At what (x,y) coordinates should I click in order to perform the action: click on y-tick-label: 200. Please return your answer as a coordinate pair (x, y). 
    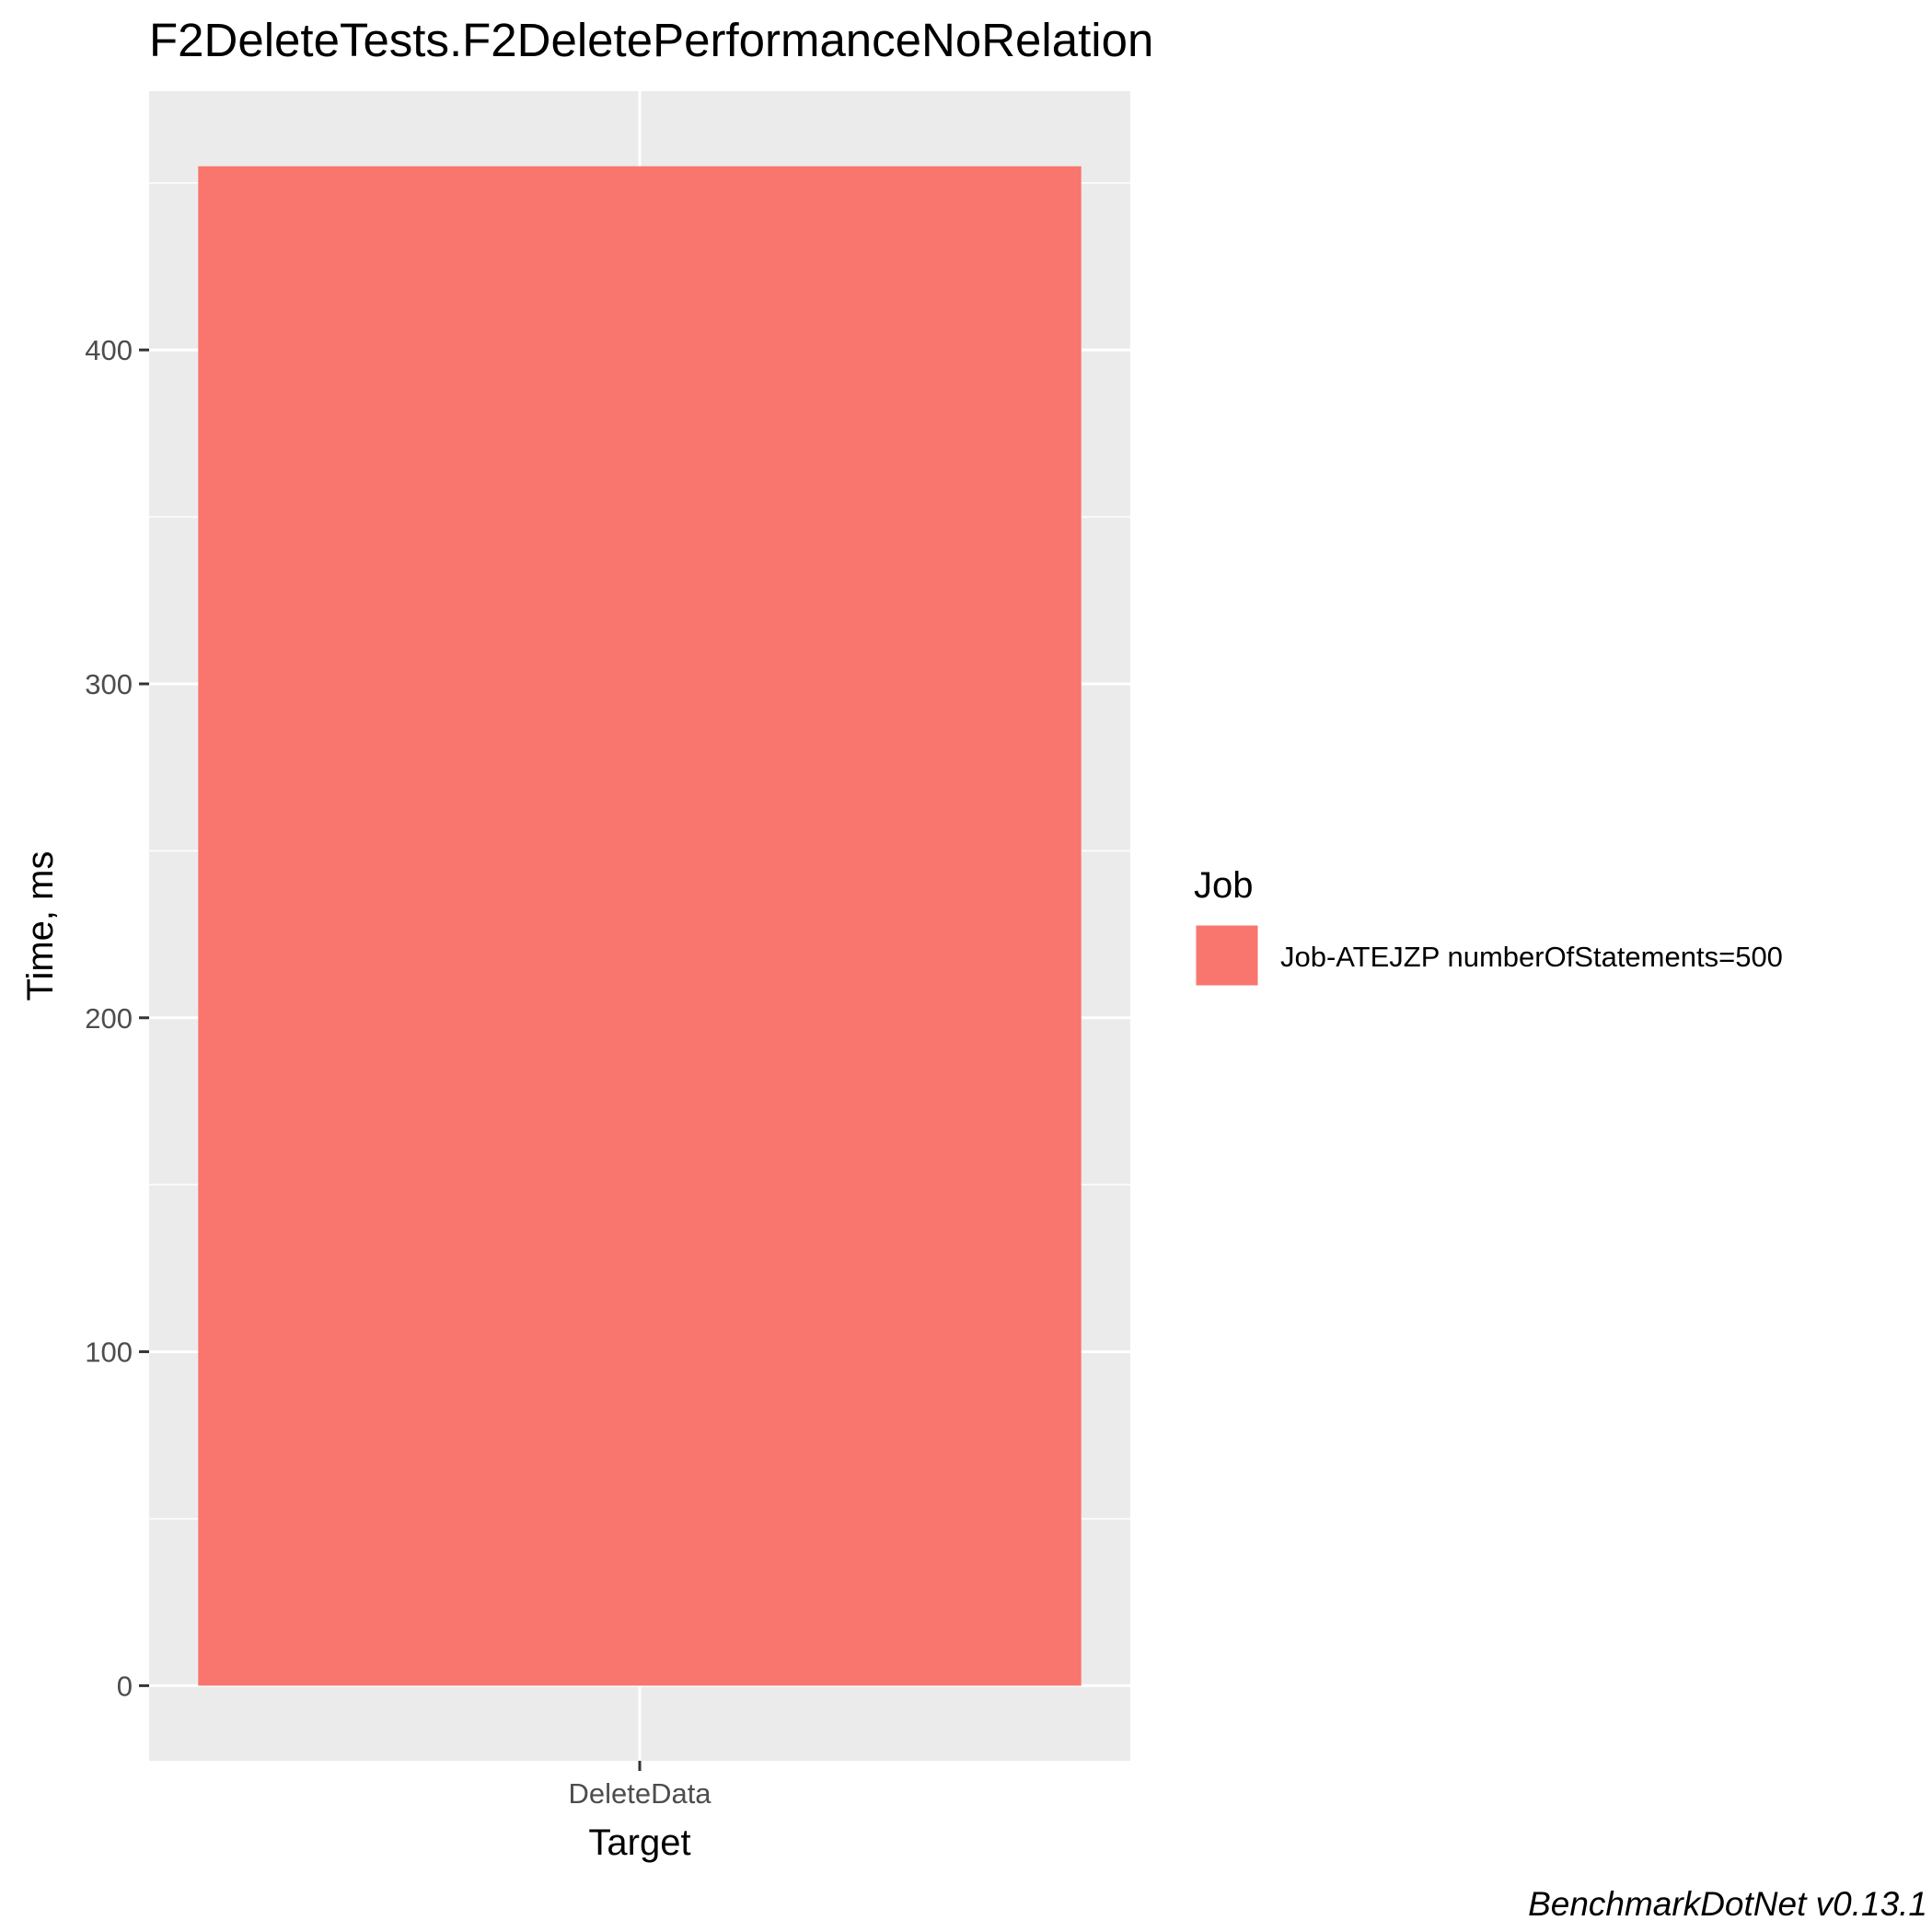
    Looking at the image, I should click on (109, 1019).